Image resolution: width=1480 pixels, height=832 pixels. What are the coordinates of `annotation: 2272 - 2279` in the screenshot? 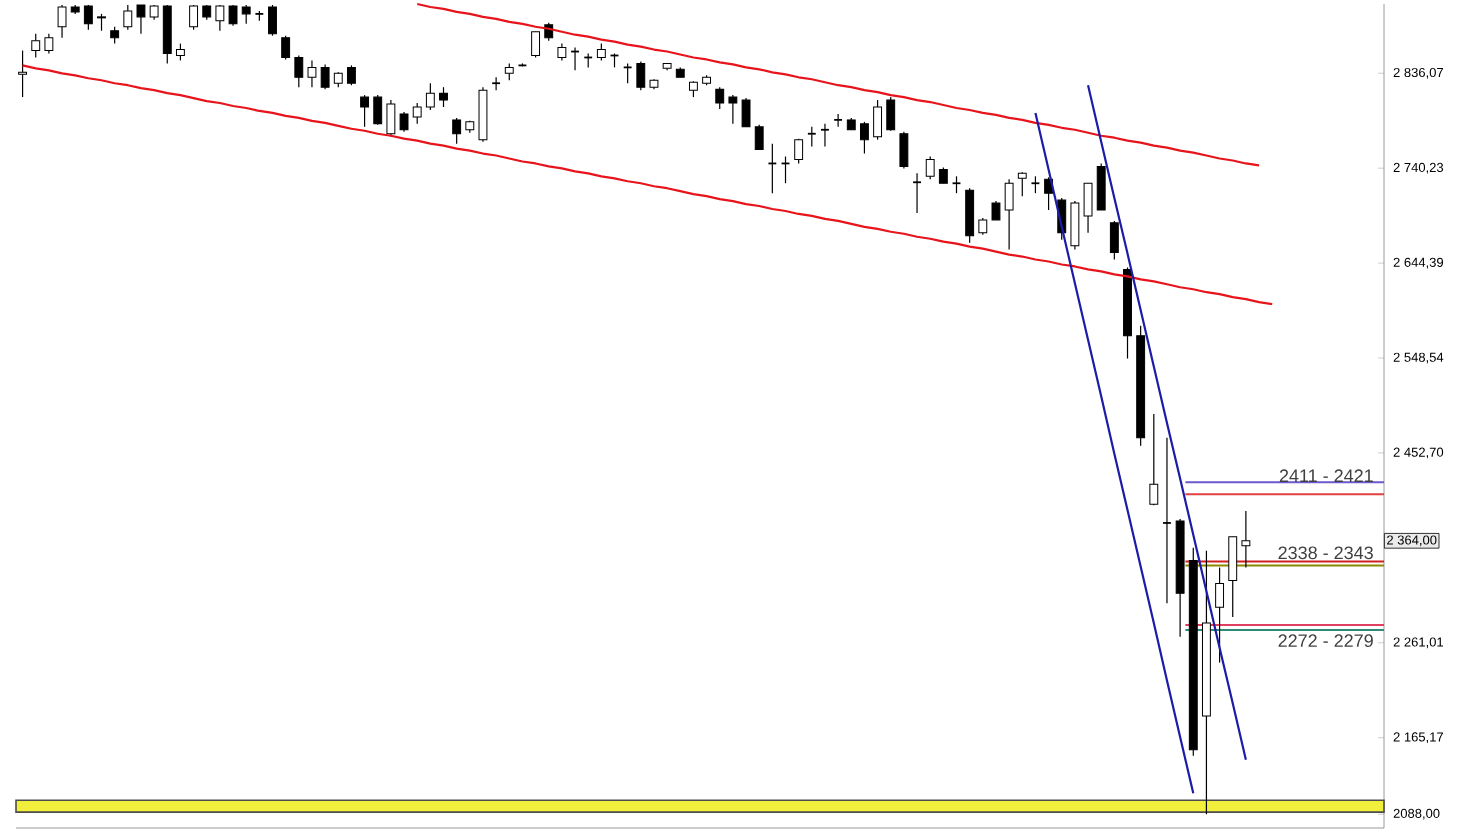 It's located at (1325, 641).